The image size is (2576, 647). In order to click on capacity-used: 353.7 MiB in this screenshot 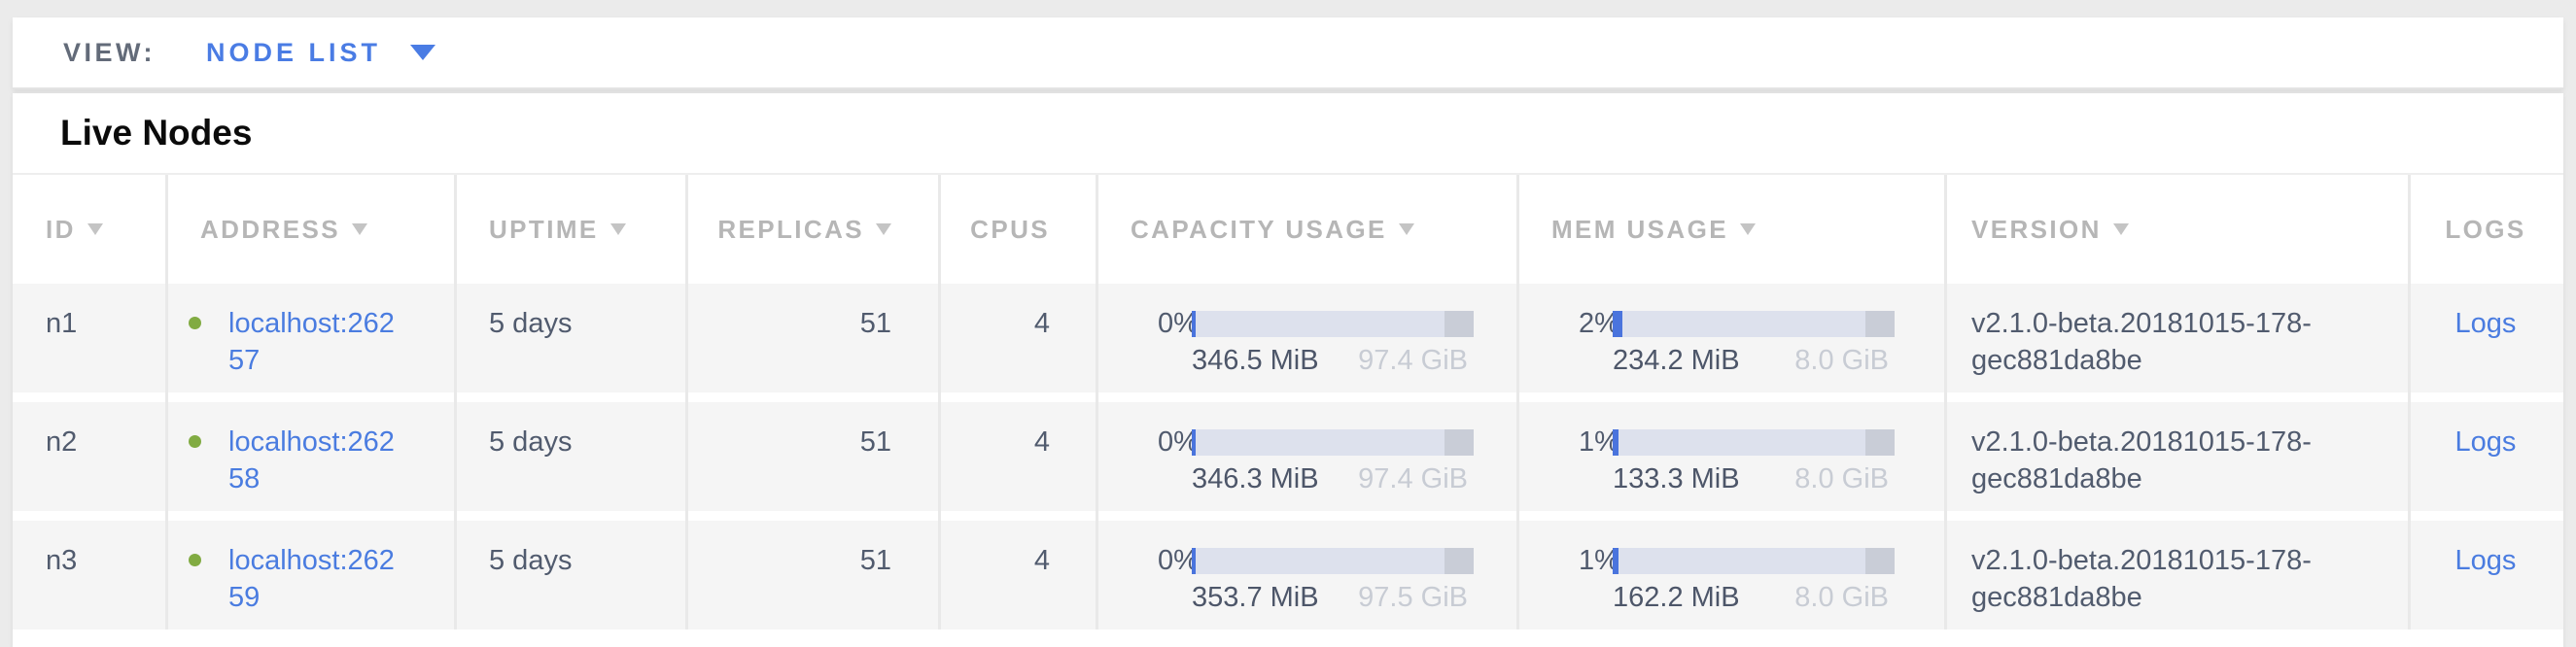, I will do `click(1255, 597)`.